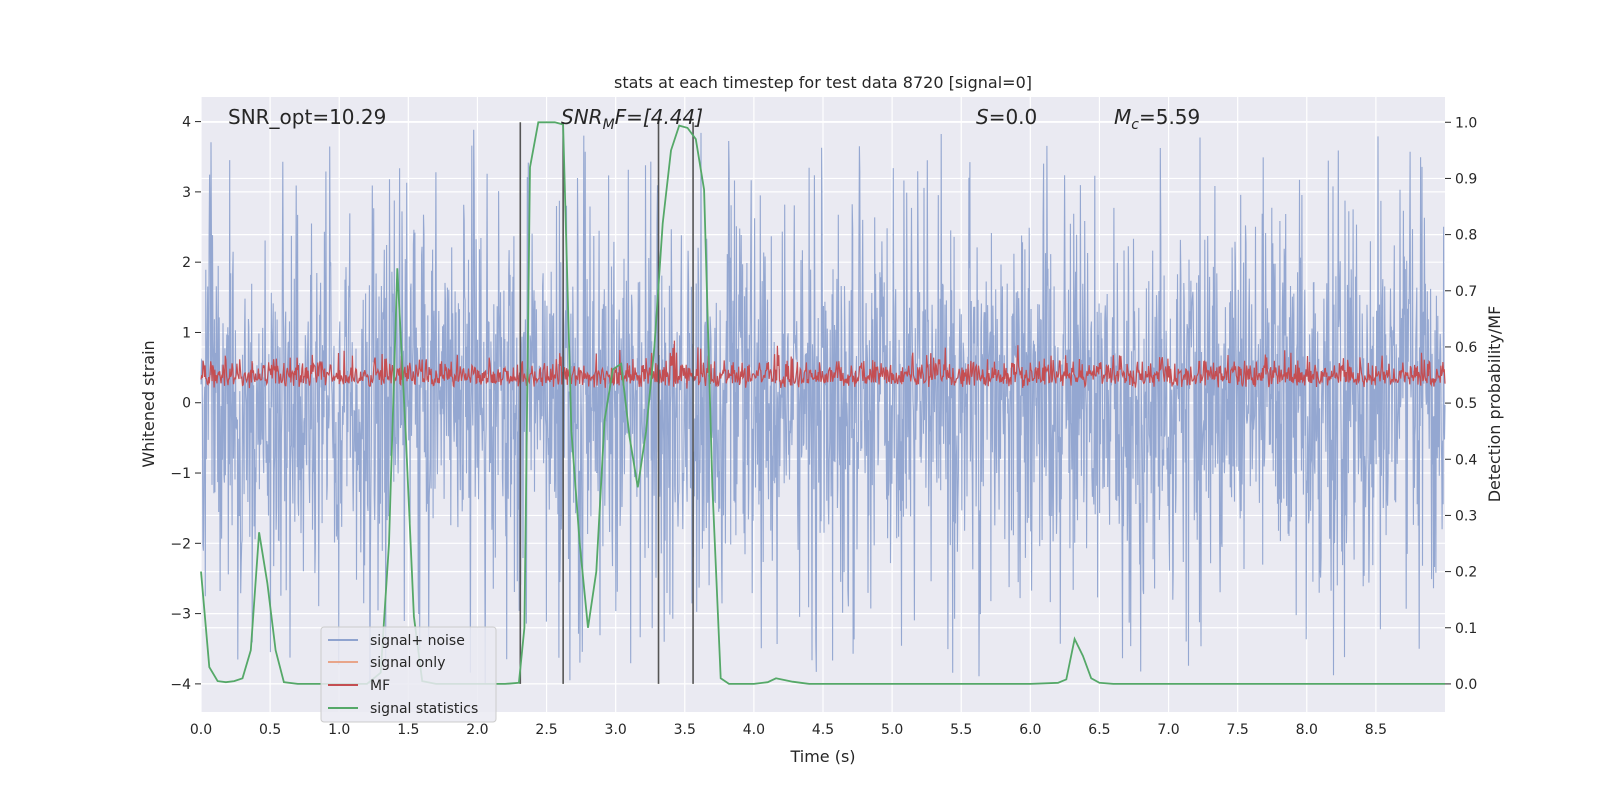 This screenshot has height=800, width=1600. What do you see at coordinates (822, 756) in the screenshot?
I see `x-axis-label: Time (s)` at bounding box center [822, 756].